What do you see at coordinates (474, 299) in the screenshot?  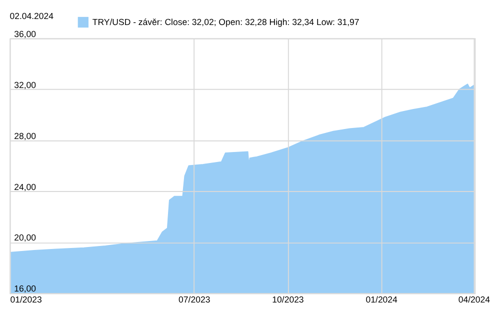 I see `x-tick-label: 04/2024` at bounding box center [474, 299].